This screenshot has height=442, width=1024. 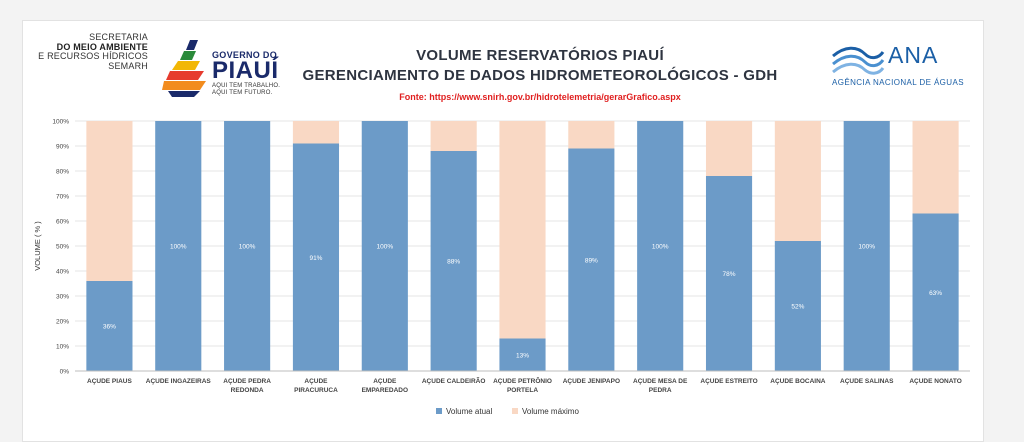 I want to click on secretaria-line: DO MEIO AMBIENTE, so click(x=102, y=46).